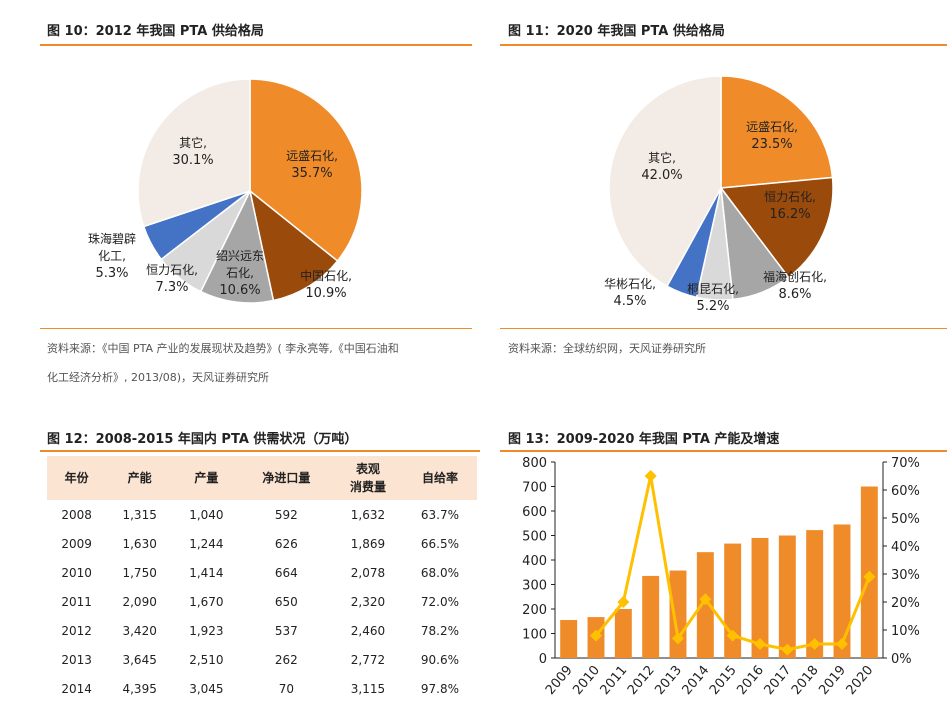 The width and height of the screenshot is (947, 708). What do you see at coordinates (750, 680) in the screenshot?
I see `x-tick-label: 2016` at bounding box center [750, 680].